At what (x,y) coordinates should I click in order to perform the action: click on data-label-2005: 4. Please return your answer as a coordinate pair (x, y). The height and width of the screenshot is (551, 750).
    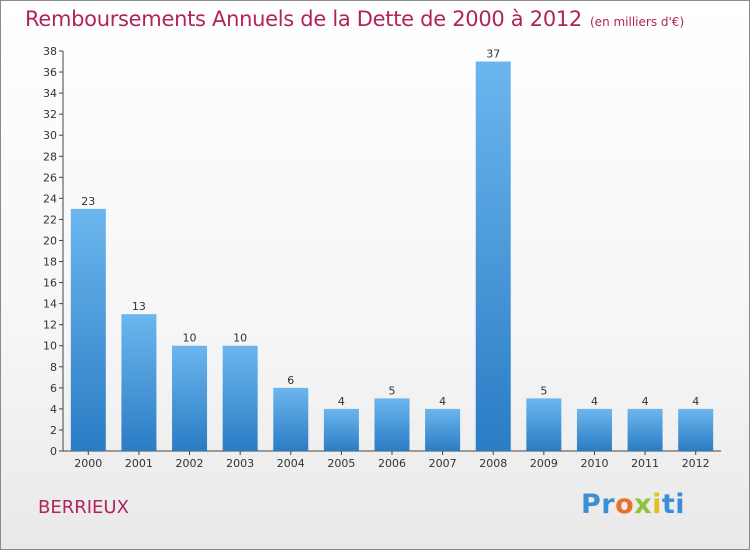
    Looking at the image, I should click on (341, 401).